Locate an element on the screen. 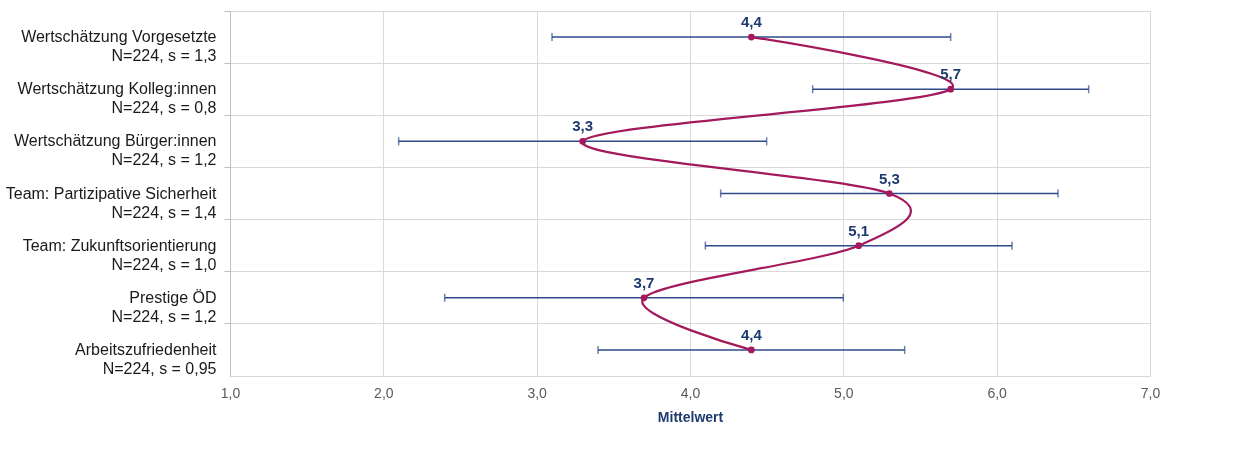 This screenshot has width=1238, height=461. x-tick-label: 1,0 is located at coordinates (230, 392).